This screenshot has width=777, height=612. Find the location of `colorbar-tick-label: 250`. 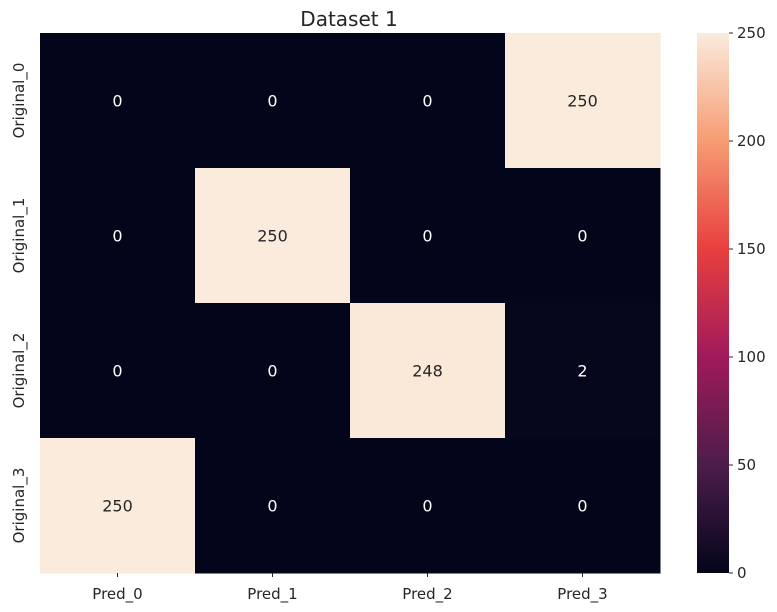

colorbar-tick-label: 250 is located at coordinates (751, 33).